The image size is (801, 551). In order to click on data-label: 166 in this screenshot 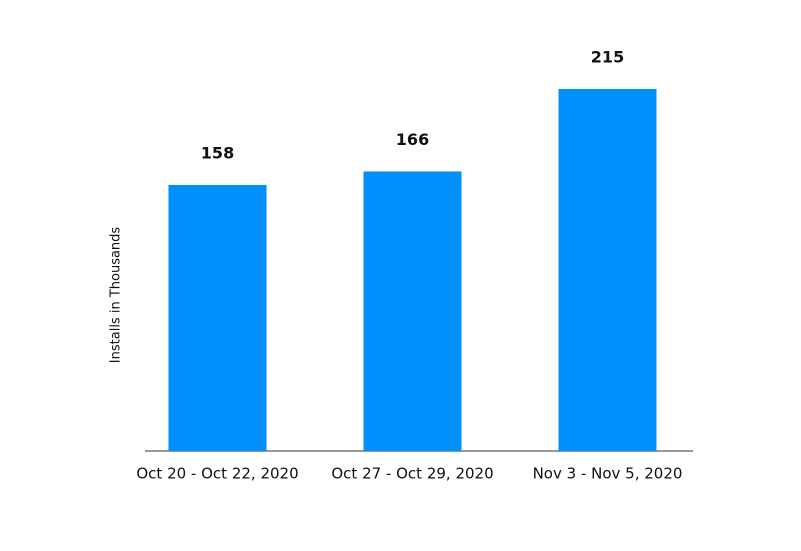, I will do `click(412, 139)`.